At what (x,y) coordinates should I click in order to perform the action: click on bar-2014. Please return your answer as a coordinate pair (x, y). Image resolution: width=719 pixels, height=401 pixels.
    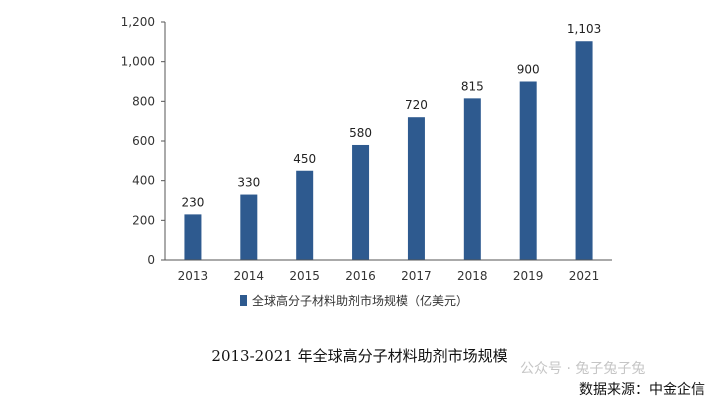
    Looking at the image, I should click on (249, 227).